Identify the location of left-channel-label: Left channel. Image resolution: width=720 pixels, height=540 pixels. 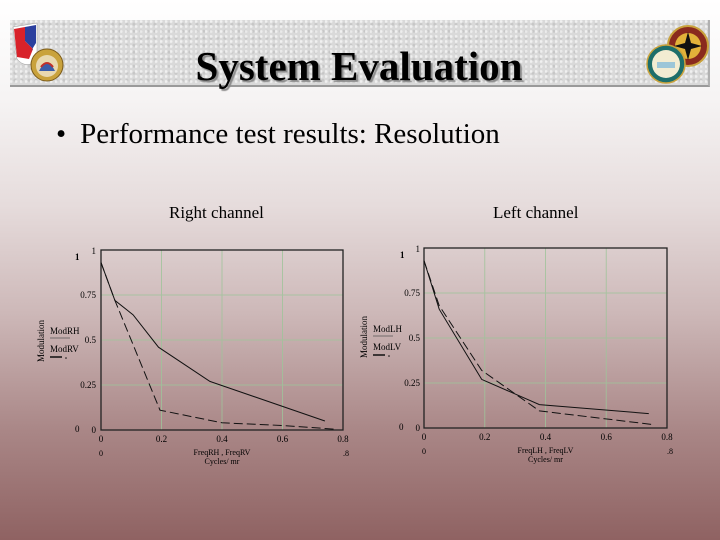
(536, 212).